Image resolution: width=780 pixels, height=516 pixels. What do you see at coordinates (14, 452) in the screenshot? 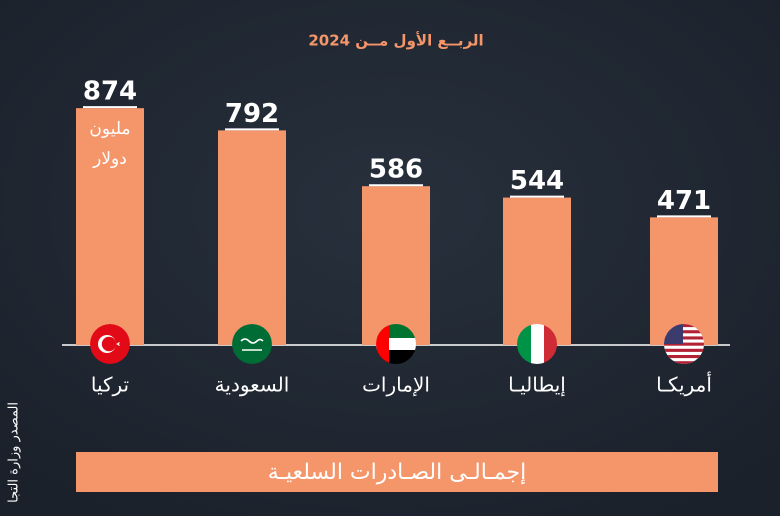
I see `source: المصدر وزارة التجا` at bounding box center [14, 452].